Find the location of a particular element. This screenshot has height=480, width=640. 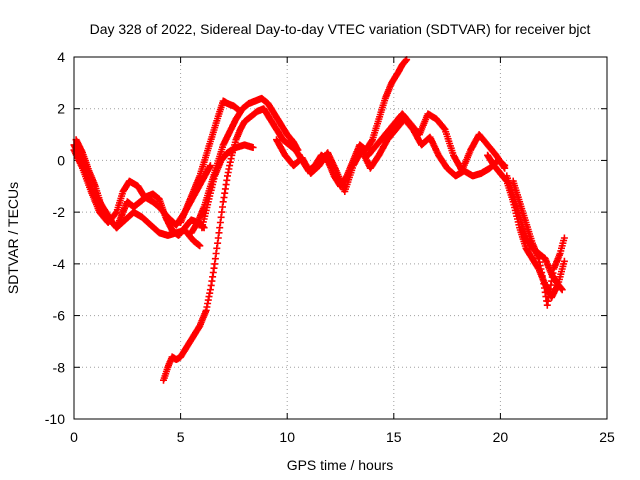

y-tick-label: -8 is located at coordinates (59, 367).